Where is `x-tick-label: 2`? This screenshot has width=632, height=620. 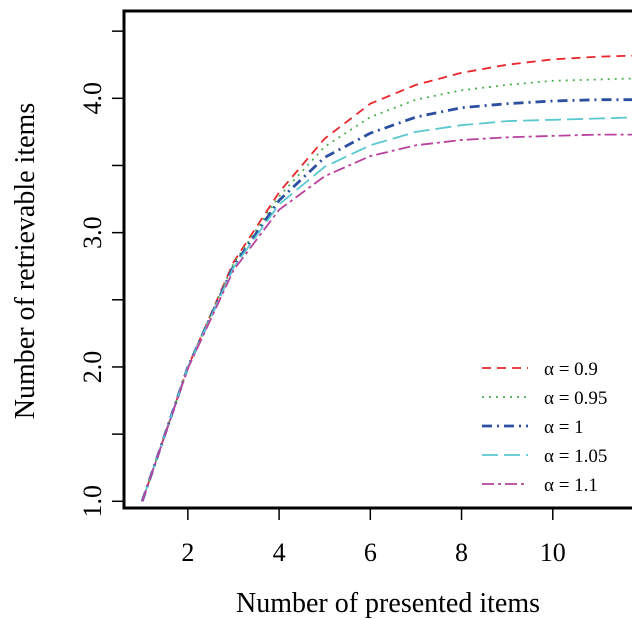
x-tick-label: 2 is located at coordinates (187, 552).